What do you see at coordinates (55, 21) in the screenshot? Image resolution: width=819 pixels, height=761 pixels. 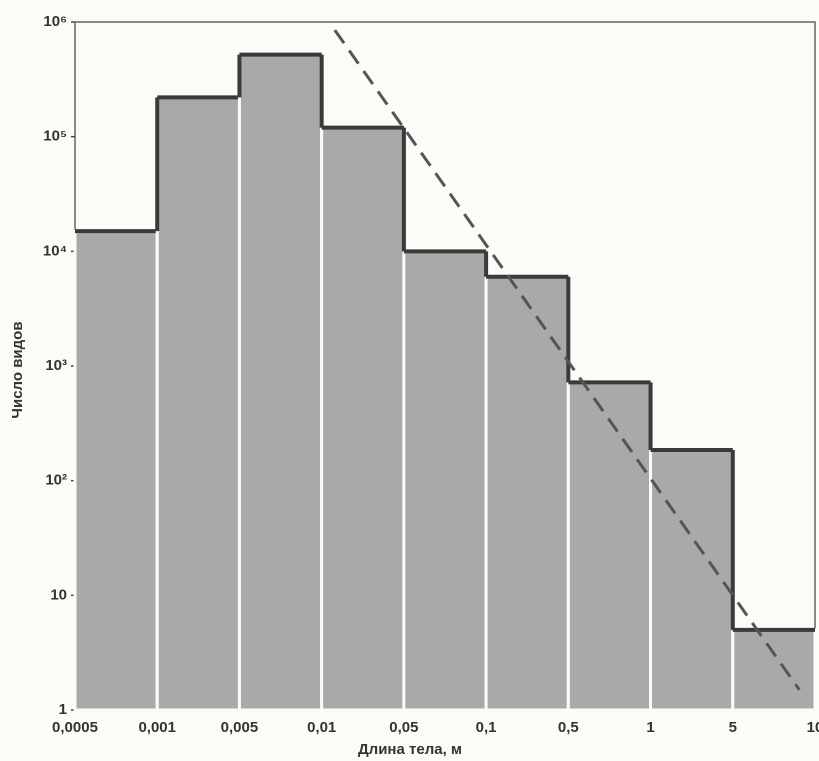 I see `y-tick-label: 10⁶` at bounding box center [55, 21].